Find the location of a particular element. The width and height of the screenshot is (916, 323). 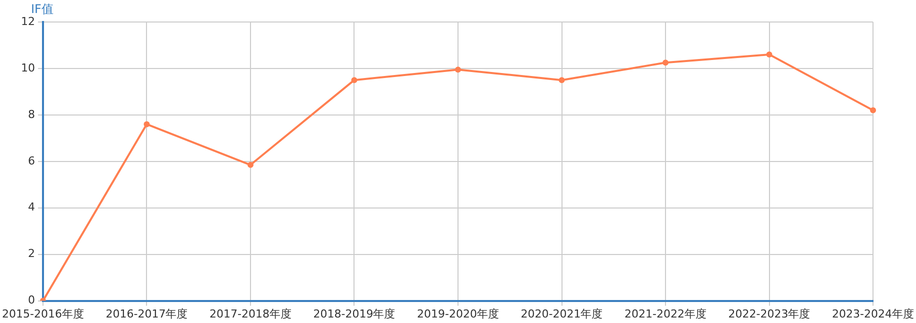

y-tick-label: 4 is located at coordinates (31, 207).